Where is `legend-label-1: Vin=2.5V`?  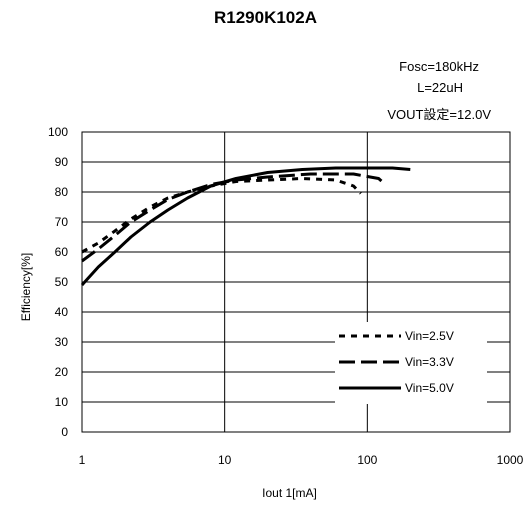 legend-label-1: Vin=2.5V is located at coordinates (429, 336).